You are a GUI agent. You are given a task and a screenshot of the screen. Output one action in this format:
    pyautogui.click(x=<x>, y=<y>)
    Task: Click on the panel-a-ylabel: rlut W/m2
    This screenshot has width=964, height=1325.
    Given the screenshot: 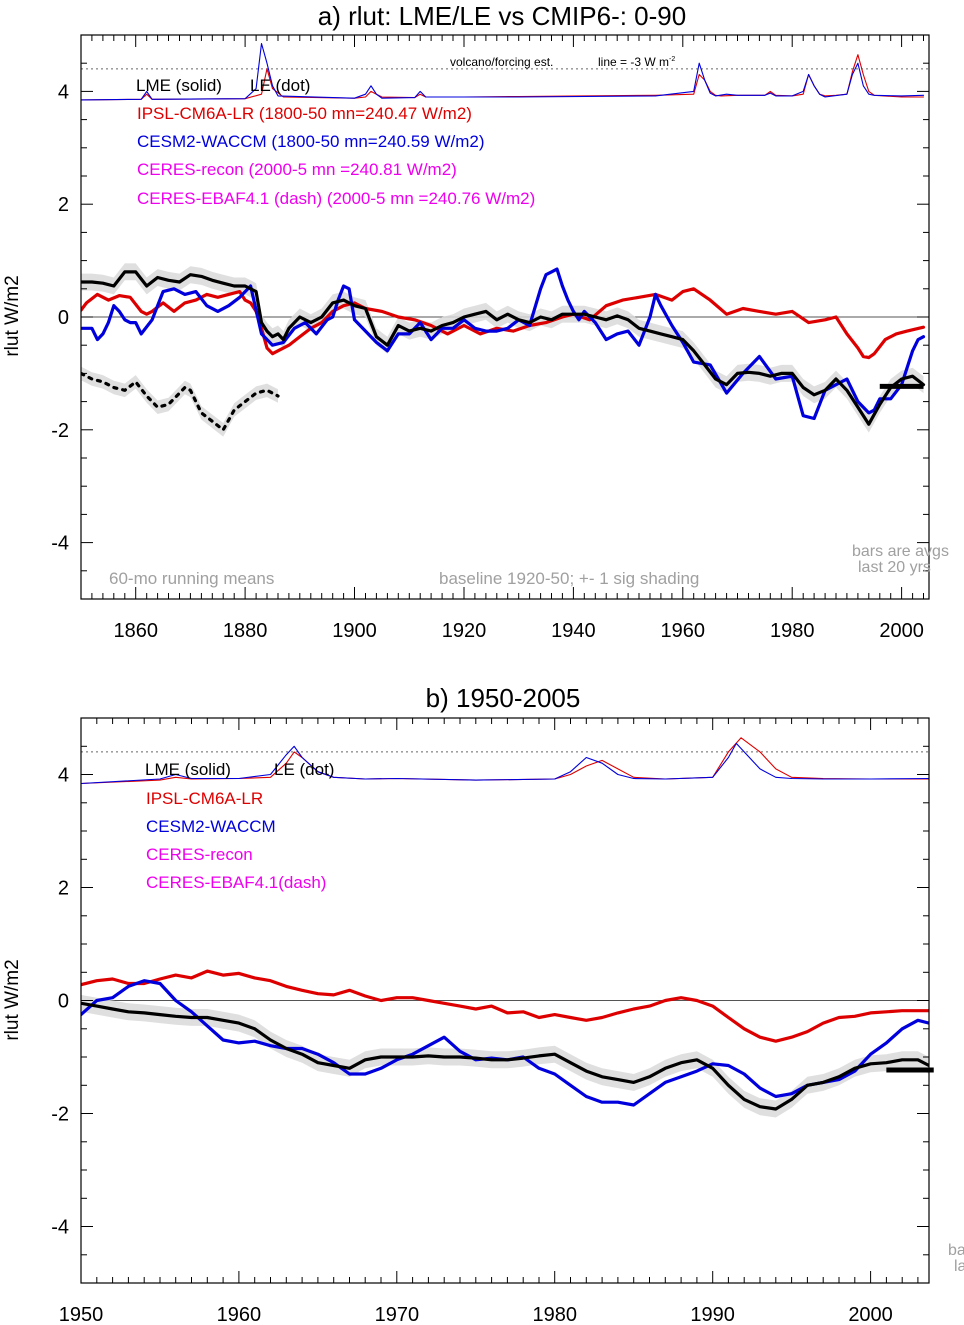 What is the action you would take?
    pyautogui.click(x=12, y=315)
    